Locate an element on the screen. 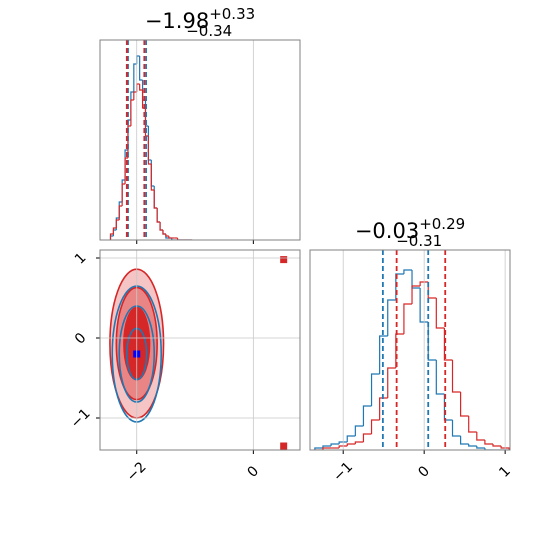 This screenshot has width=550, height=550. title-sub: −0.31 is located at coordinates (419, 241).